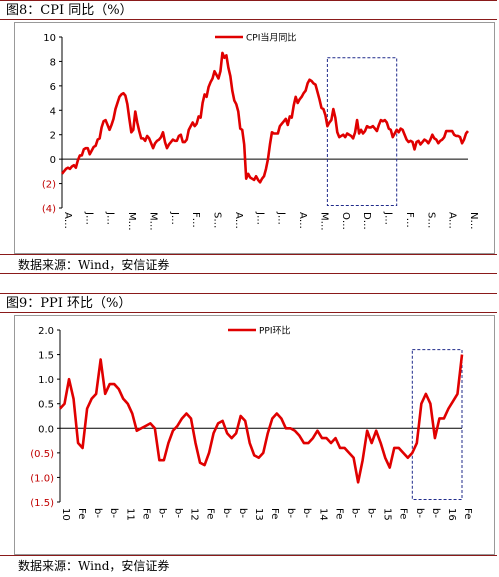 The image size is (499, 577). What do you see at coordinates (49, 209) in the screenshot?
I see `y-tick-label: (4)` at bounding box center [49, 209].